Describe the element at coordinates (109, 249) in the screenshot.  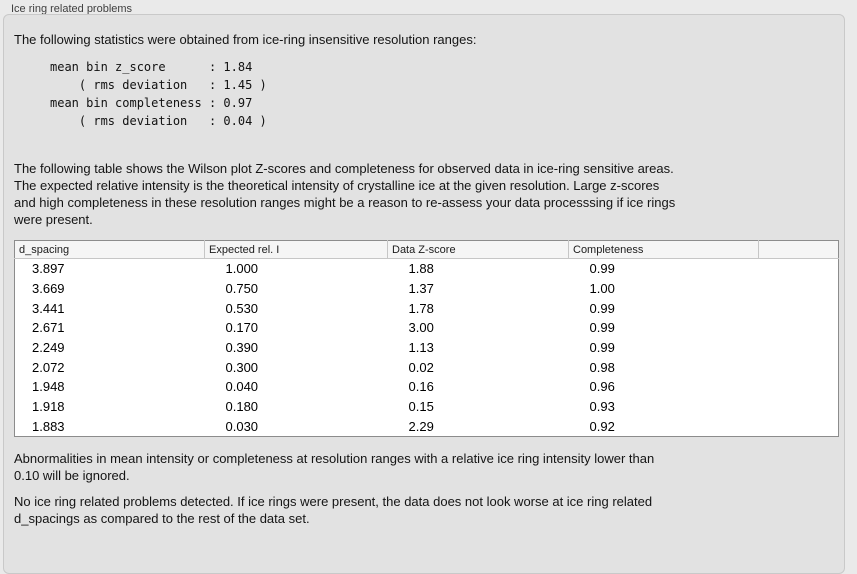
I see `column-header-d-spacing: d_spacing` at that location.